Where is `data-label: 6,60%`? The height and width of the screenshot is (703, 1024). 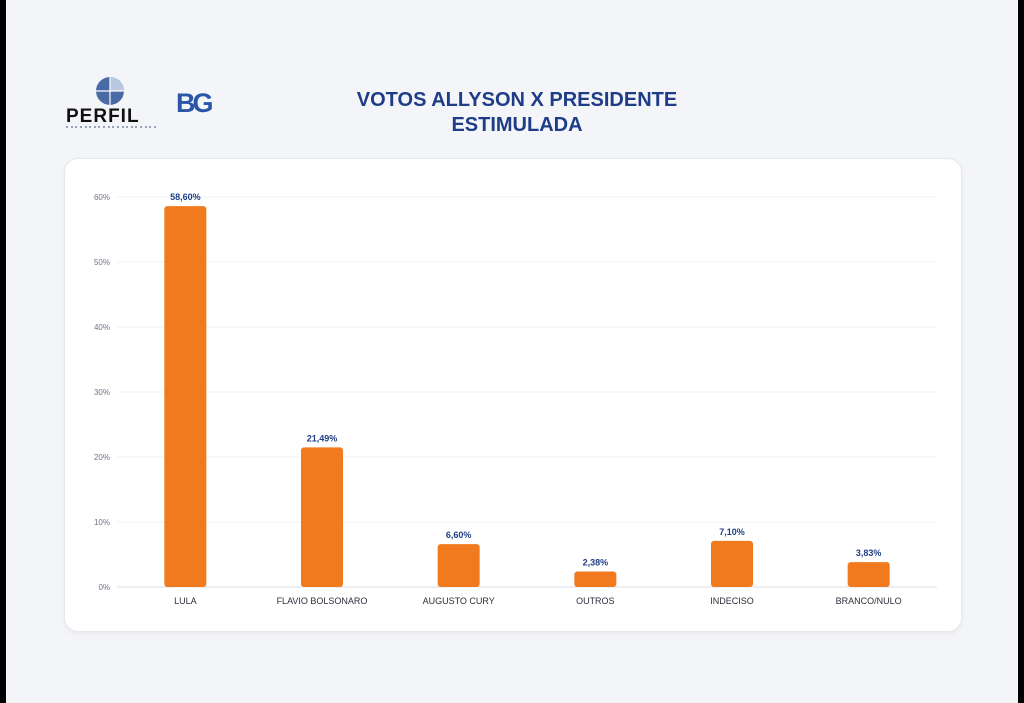 data-label: 6,60% is located at coordinates (459, 535).